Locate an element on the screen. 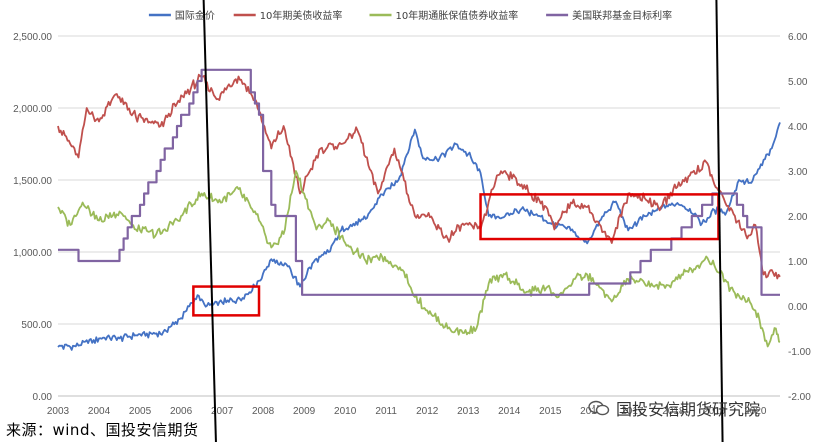 This screenshot has height=442, width=821. y-left-tick-label: 1,500.00 is located at coordinates (32, 181).